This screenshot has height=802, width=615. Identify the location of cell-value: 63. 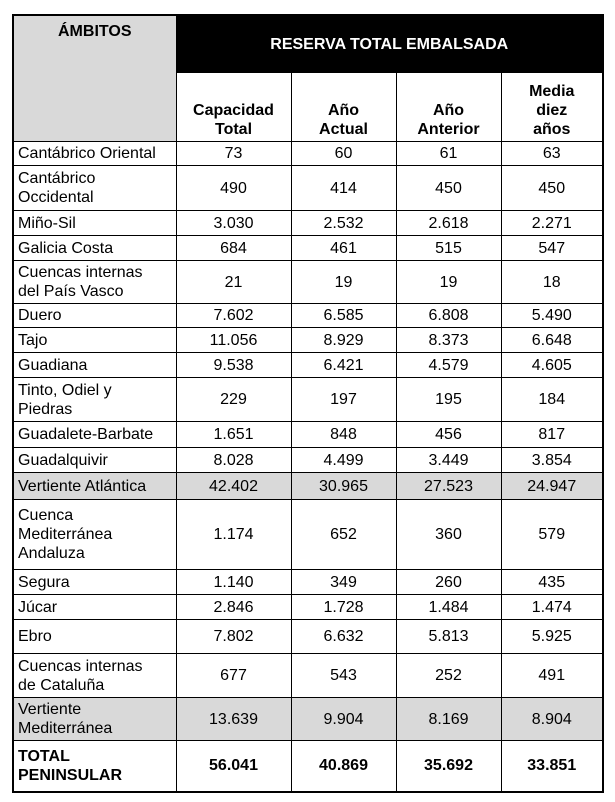
(552, 153).